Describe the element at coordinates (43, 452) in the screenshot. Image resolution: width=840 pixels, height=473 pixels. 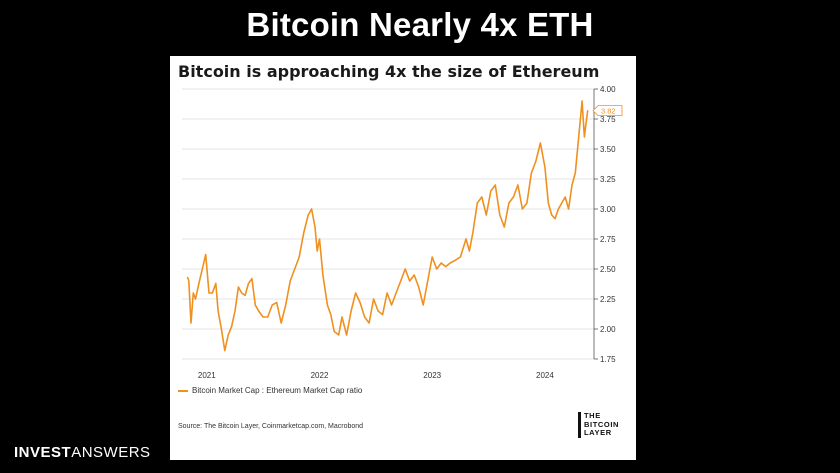
I see `brand-part-1: INVEST` at that location.